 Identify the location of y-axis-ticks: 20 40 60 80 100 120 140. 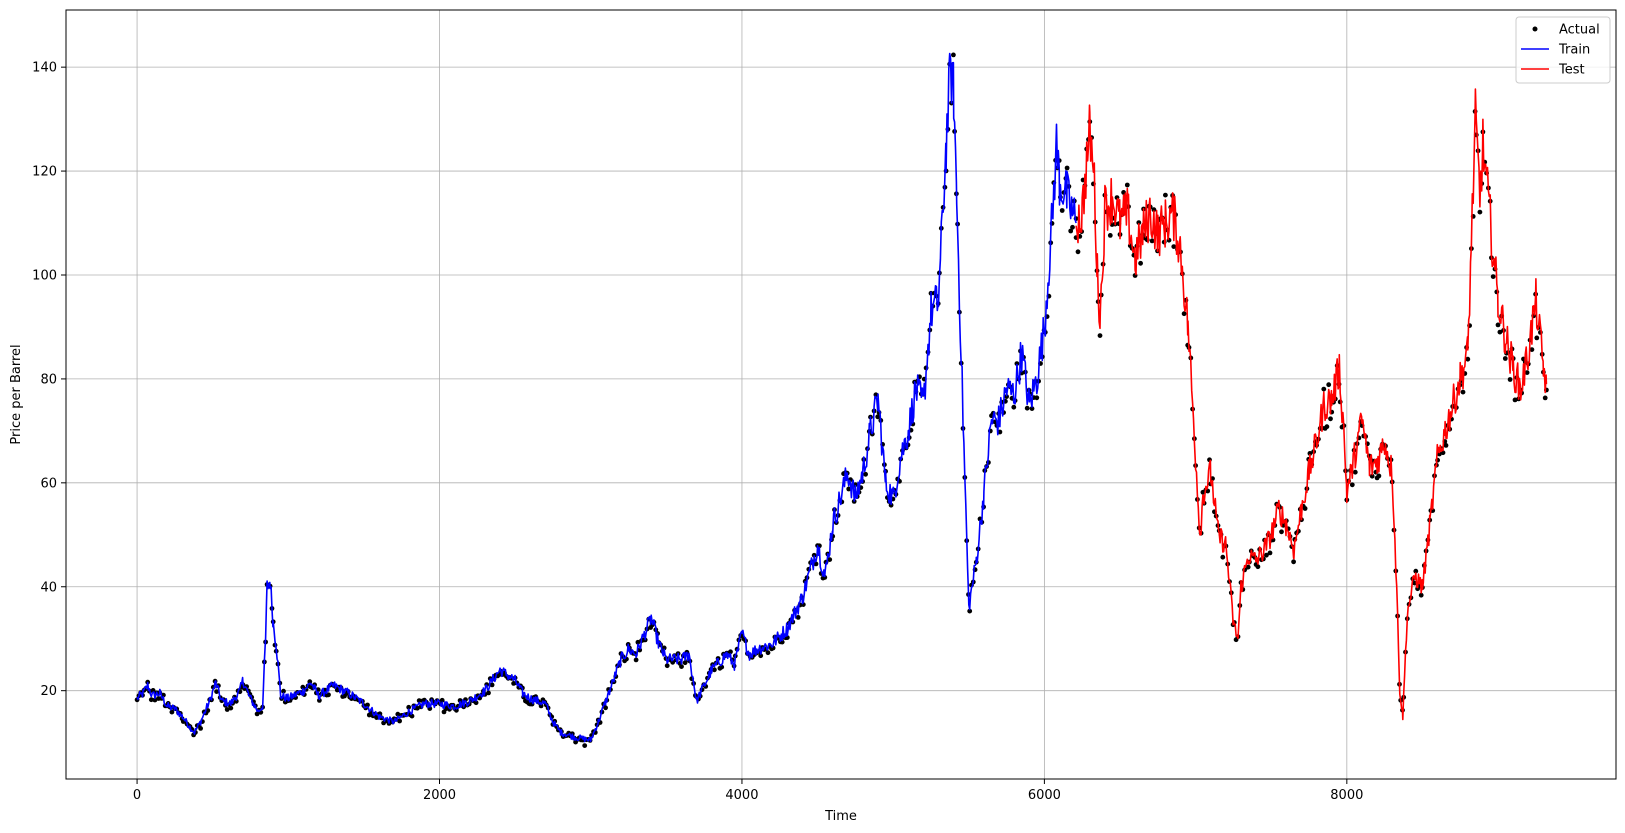
(49, 380).